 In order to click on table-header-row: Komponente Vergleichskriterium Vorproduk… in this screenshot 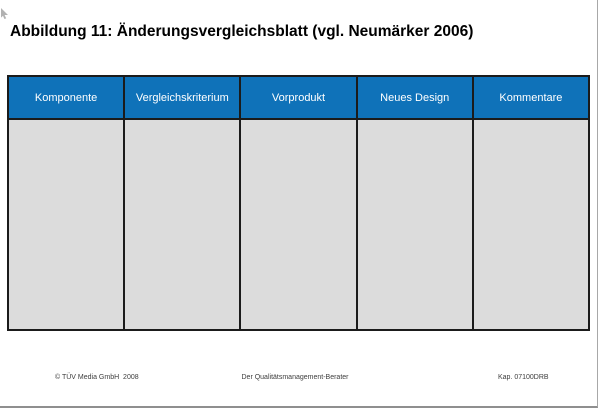, I will do `click(299, 98)`.